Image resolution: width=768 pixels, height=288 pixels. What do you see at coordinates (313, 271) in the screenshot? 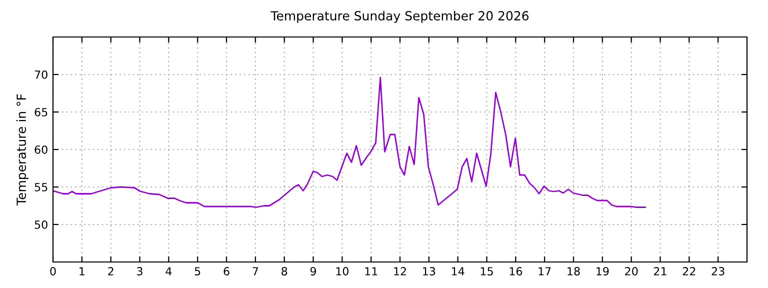
I see `x-tick-label: 9` at bounding box center [313, 271].